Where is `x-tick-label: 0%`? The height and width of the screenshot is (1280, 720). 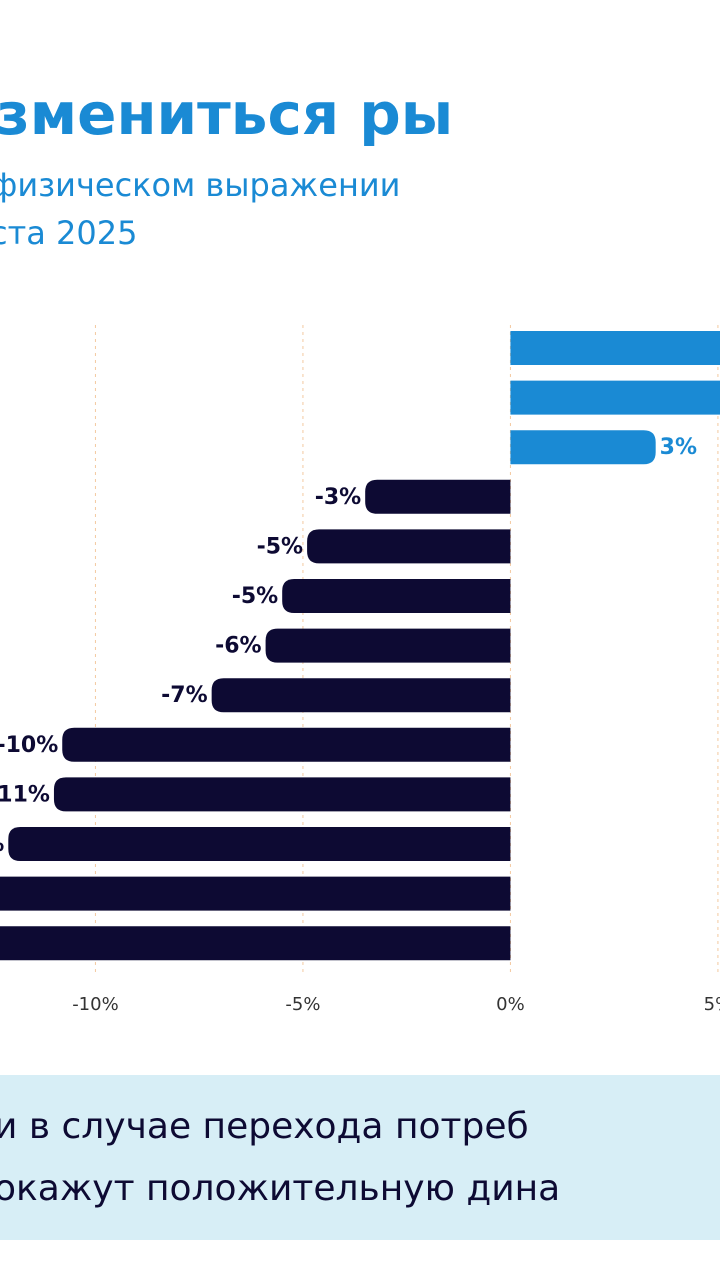
x-tick-label: 0% is located at coordinates (510, 1004).